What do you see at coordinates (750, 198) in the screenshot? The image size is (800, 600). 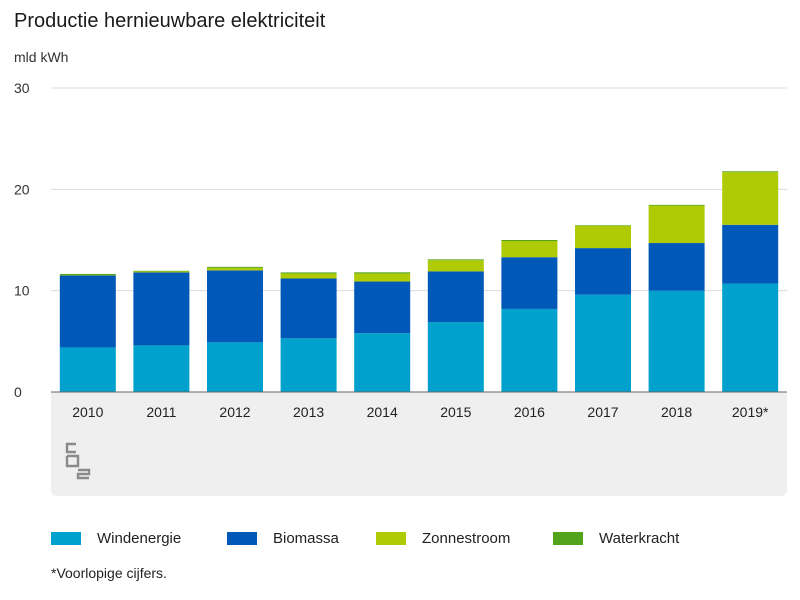 I see `bar-zonnestroom-2019` at bounding box center [750, 198].